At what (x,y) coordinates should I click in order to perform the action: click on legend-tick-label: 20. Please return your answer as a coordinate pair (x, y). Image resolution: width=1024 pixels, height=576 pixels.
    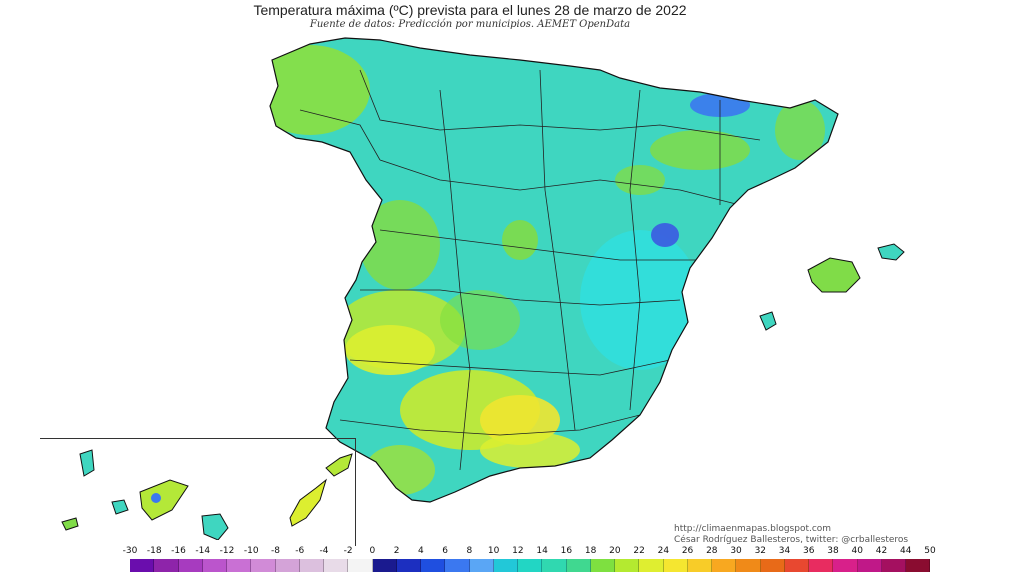
    Looking at the image, I should click on (615, 551).